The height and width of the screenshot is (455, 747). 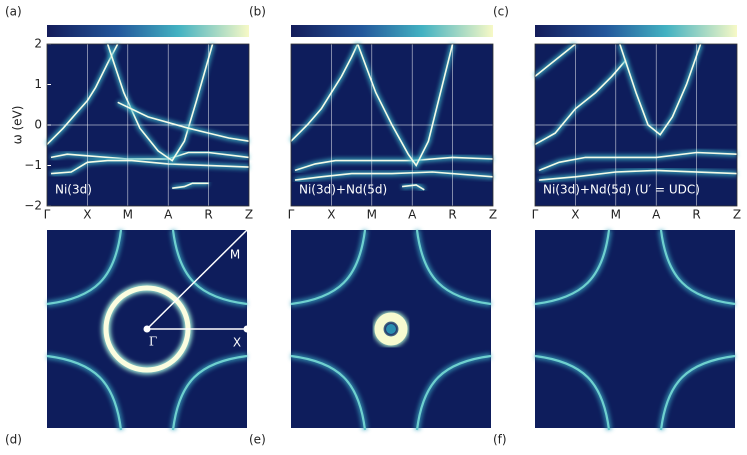 What do you see at coordinates (38, 125) in the screenshot?
I see `y-tick-label: 0` at bounding box center [38, 125].